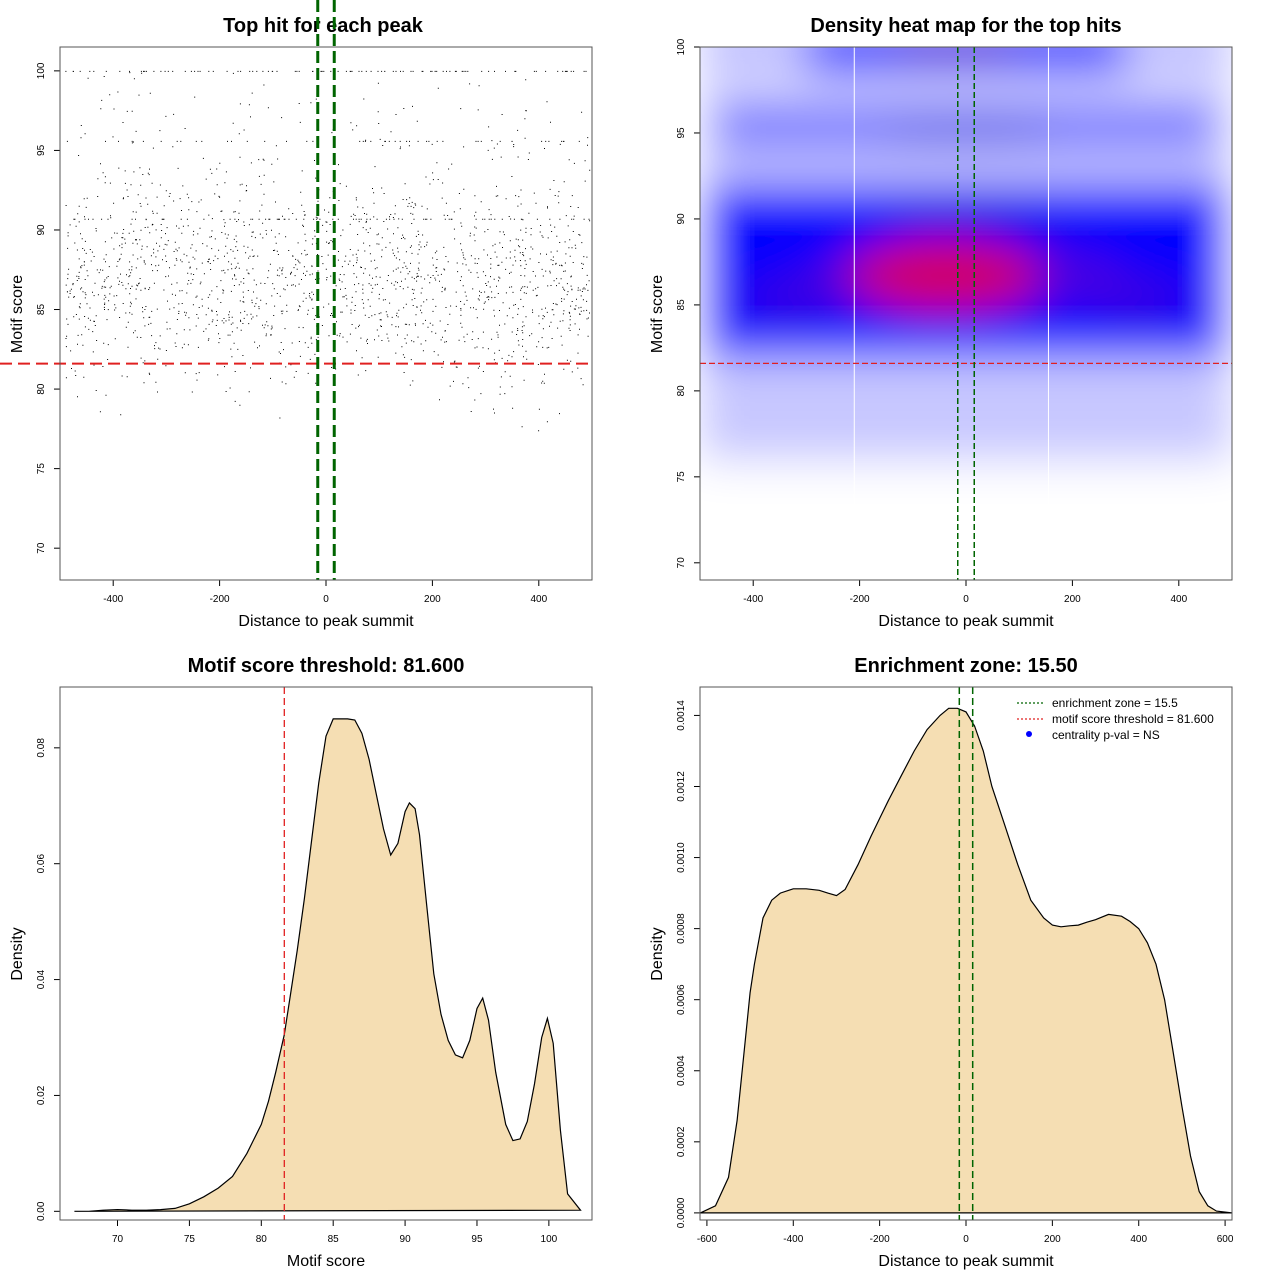  Describe the element at coordinates (681, 715) in the screenshot. I see `y-tick-label: 0.0014` at that location.